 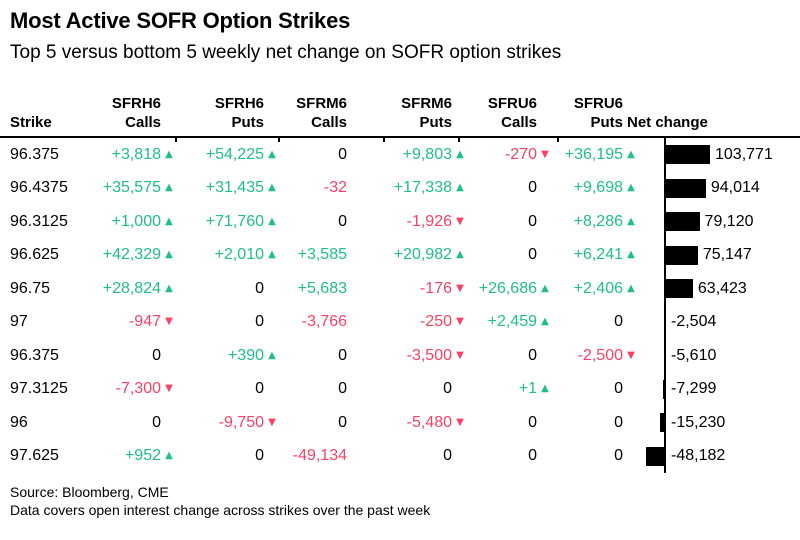 I want to click on table-row: 97 -947 ▼ 0 -3,766 -250 ▼ +2,459 ▲ 0 -2,504, so click(x=400, y=323).